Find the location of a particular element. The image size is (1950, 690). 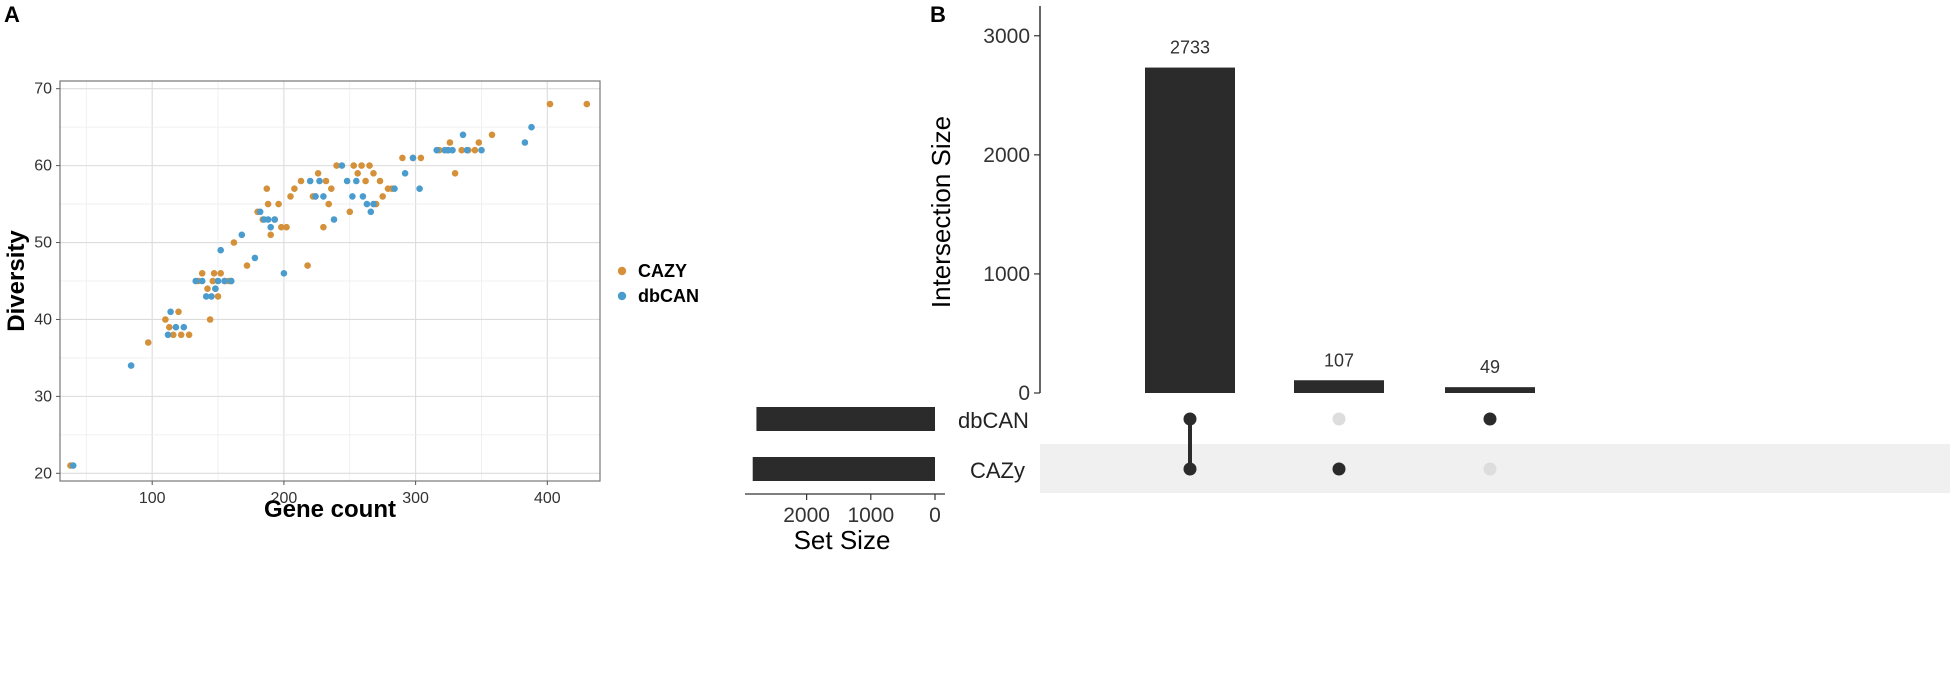

intersection-bar-value: 49 is located at coordinates (1490, 367).